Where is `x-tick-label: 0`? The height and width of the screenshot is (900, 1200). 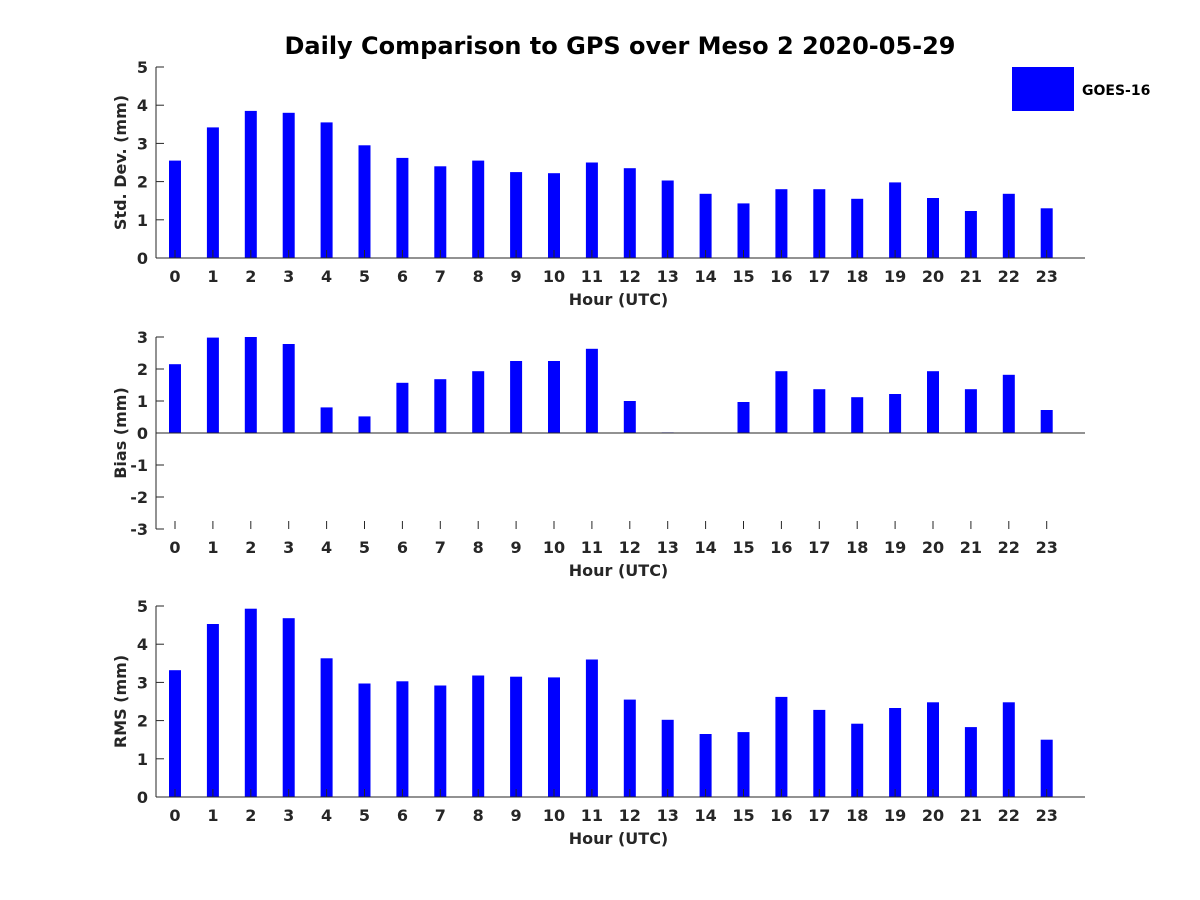
x-tick-label: 0 is located at coordinates (174, 815).